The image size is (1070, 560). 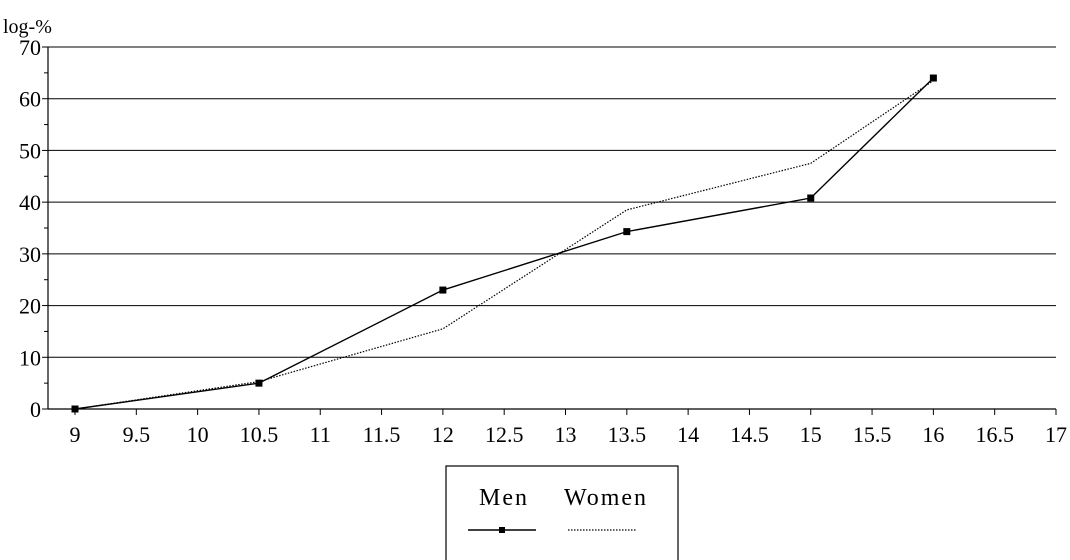 What do you see at coordinates (30, 306) in the screenshot?
I see `y-tick-label-20: 20` at bounding box center [30, 306].